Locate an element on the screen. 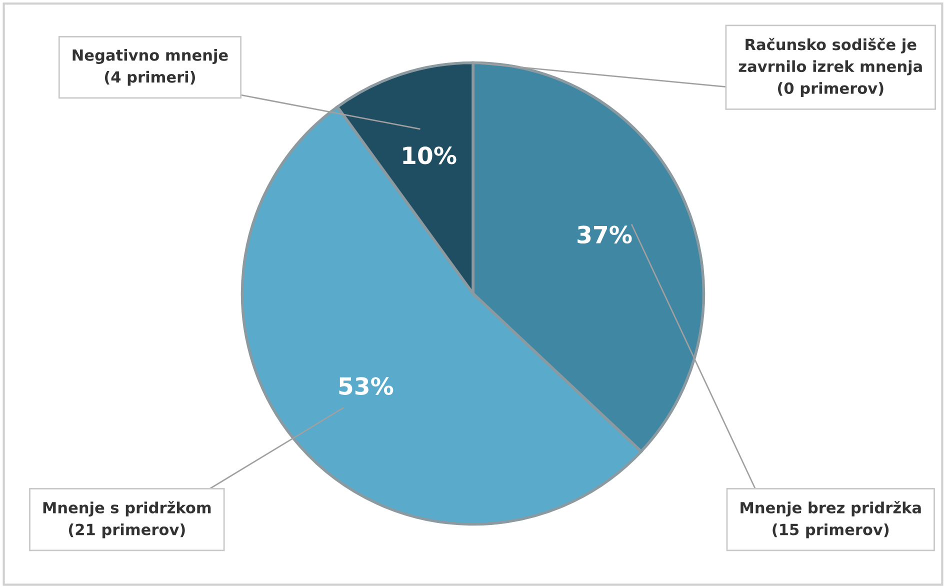 The width and height of the screenshot is (946, 587). data-label: 37% is located at coordinates (605, 235).